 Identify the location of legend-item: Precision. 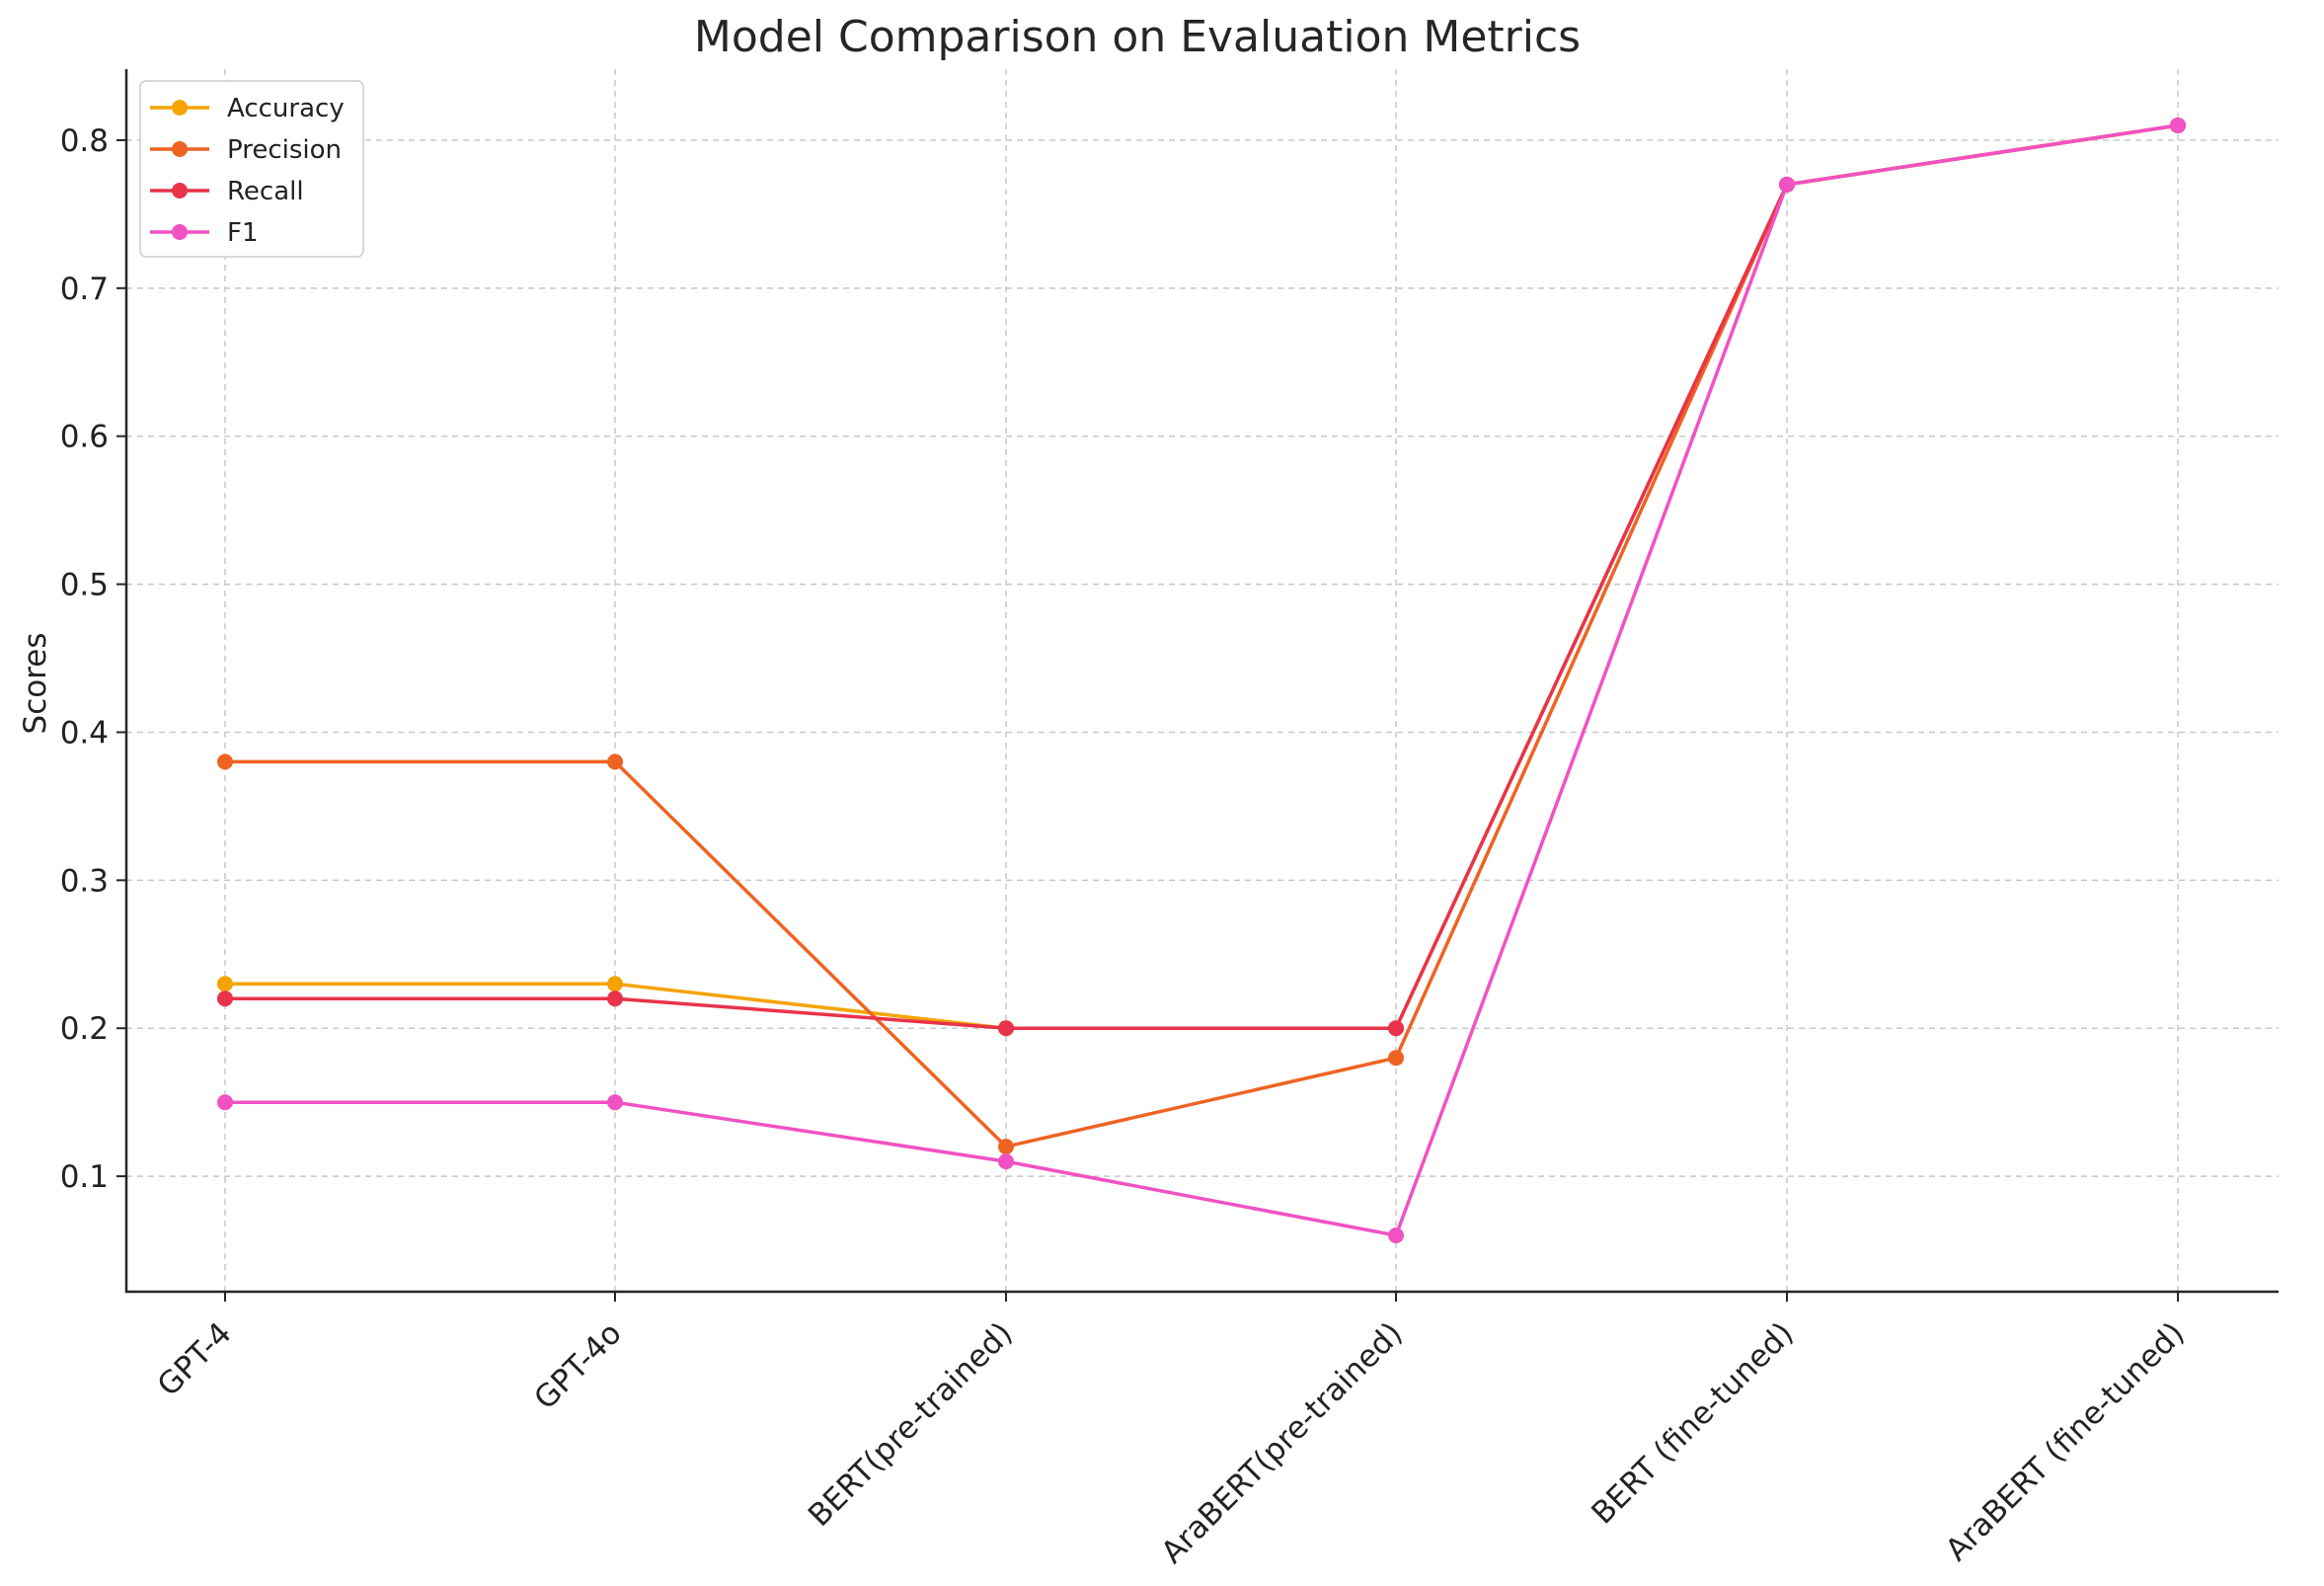
(246, 150).